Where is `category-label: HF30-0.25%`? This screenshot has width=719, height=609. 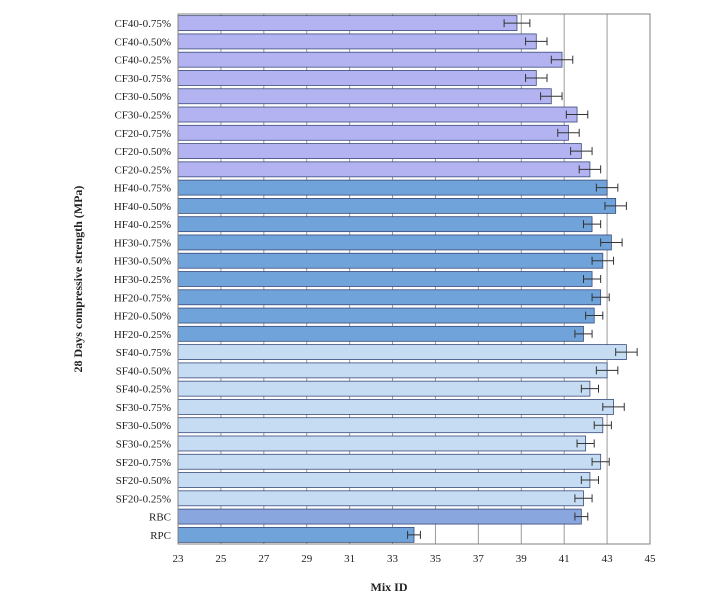 category-label: HF30-0.25% is located at coordinates (142, 280).